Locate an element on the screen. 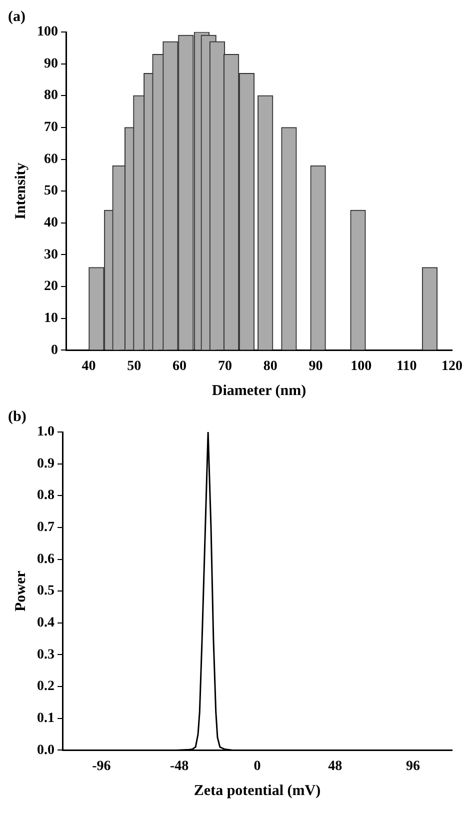 The width and height of the screenshot is (474, 814). x-tick-label: 120 is located at coordinates (452, 366).